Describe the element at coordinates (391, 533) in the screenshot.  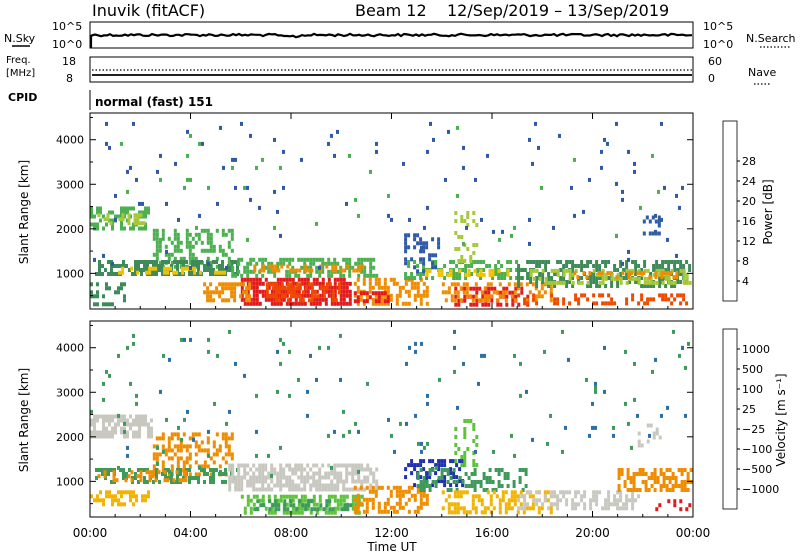
I see `x-tick-label: 12:00` at that location.